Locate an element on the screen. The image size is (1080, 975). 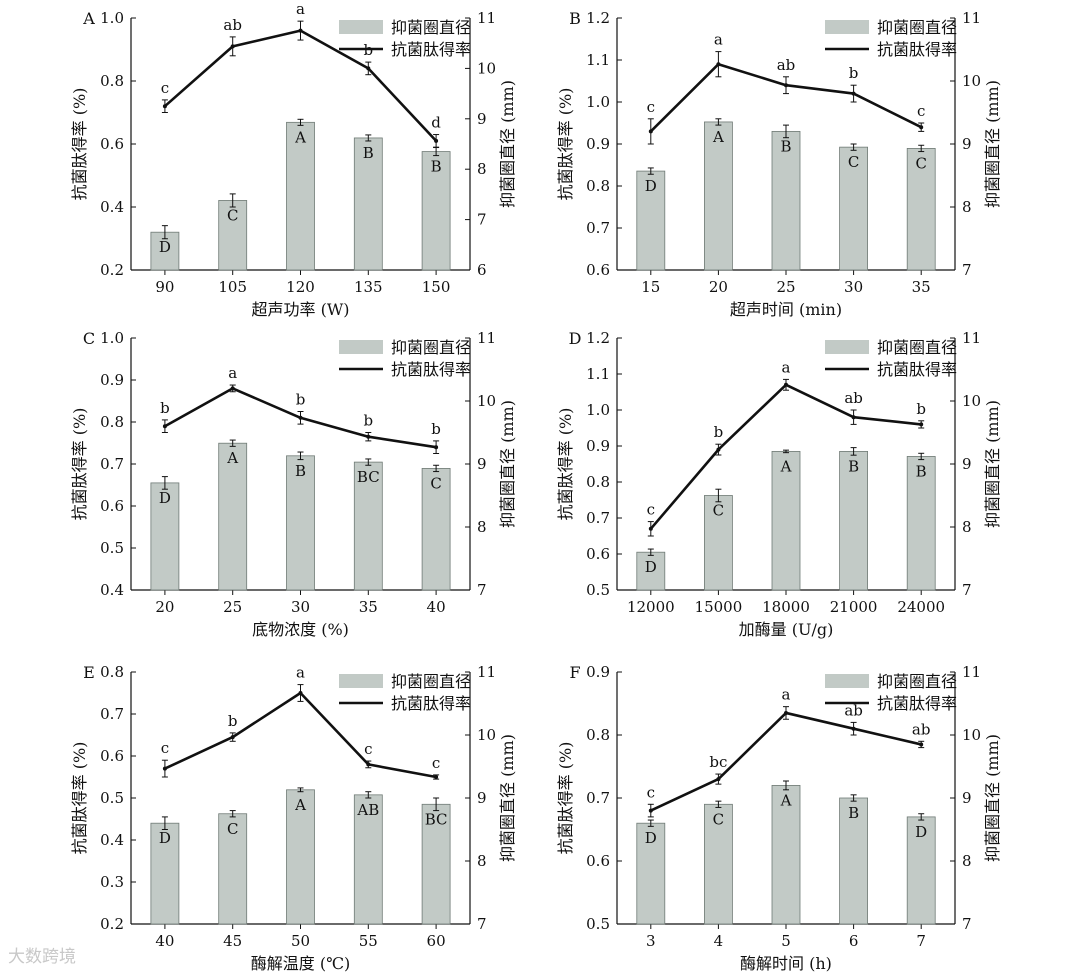
x-axis-title: 酶解时间 (h) is located at coordinates (786, 963).